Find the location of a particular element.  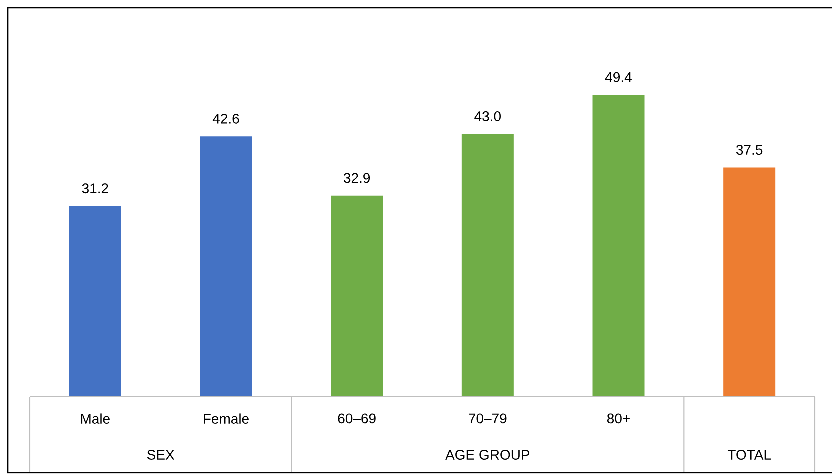

x-tick-label: Male is located at coordinates (95, 419).